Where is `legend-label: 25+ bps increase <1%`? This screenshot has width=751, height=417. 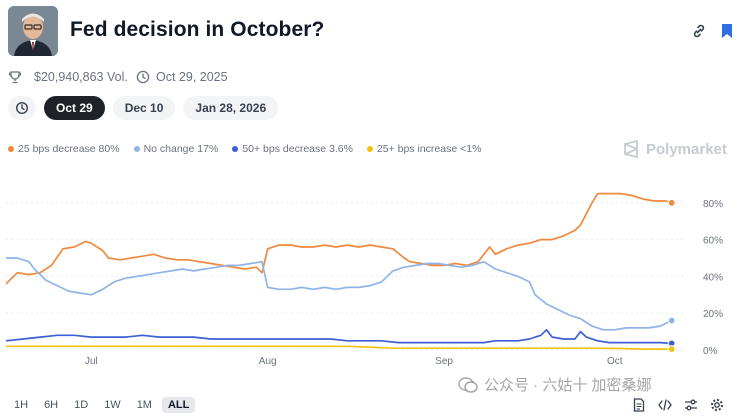
legend-label: 25+ bps increase <1% is located at coordinates (429, 149).